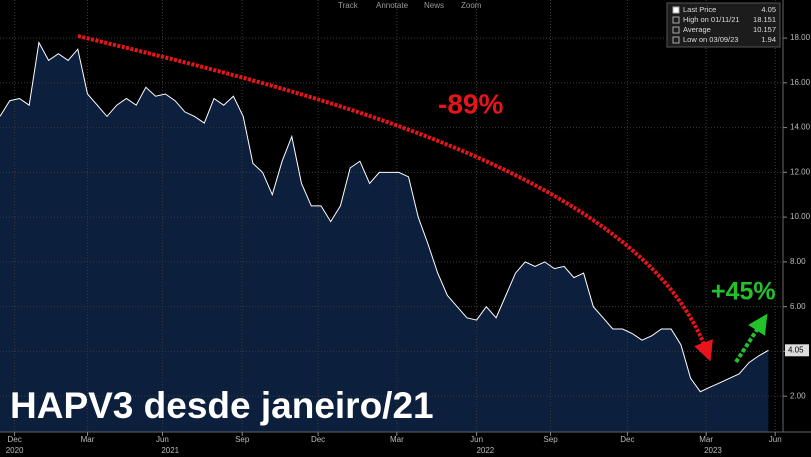  Describe the element at coordinates (348, 5) in the screenshot. I see `toolbar-button: Track` at that location.